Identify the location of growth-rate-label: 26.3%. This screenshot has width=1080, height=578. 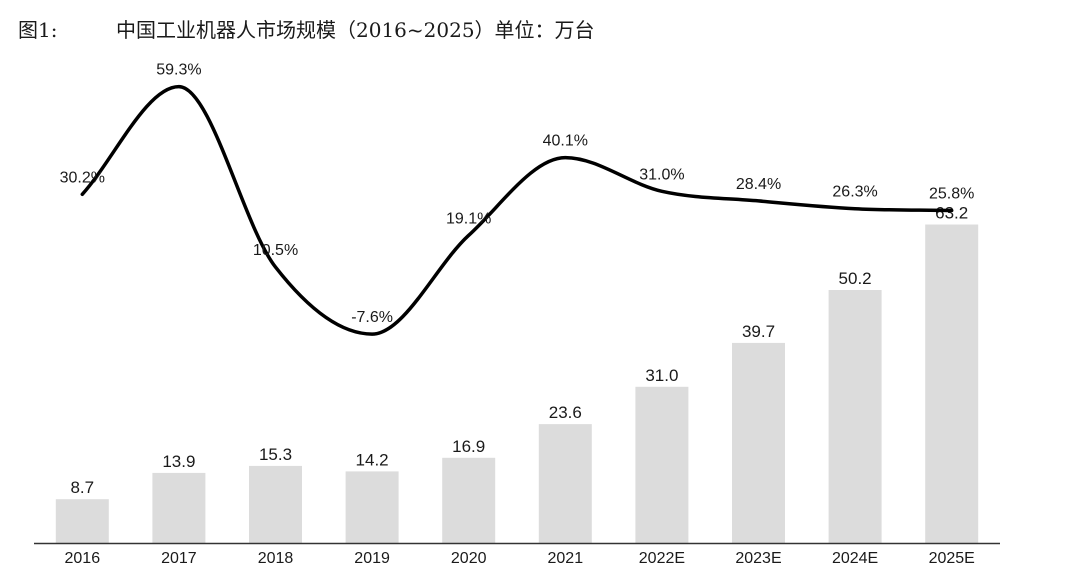
(854, 192).